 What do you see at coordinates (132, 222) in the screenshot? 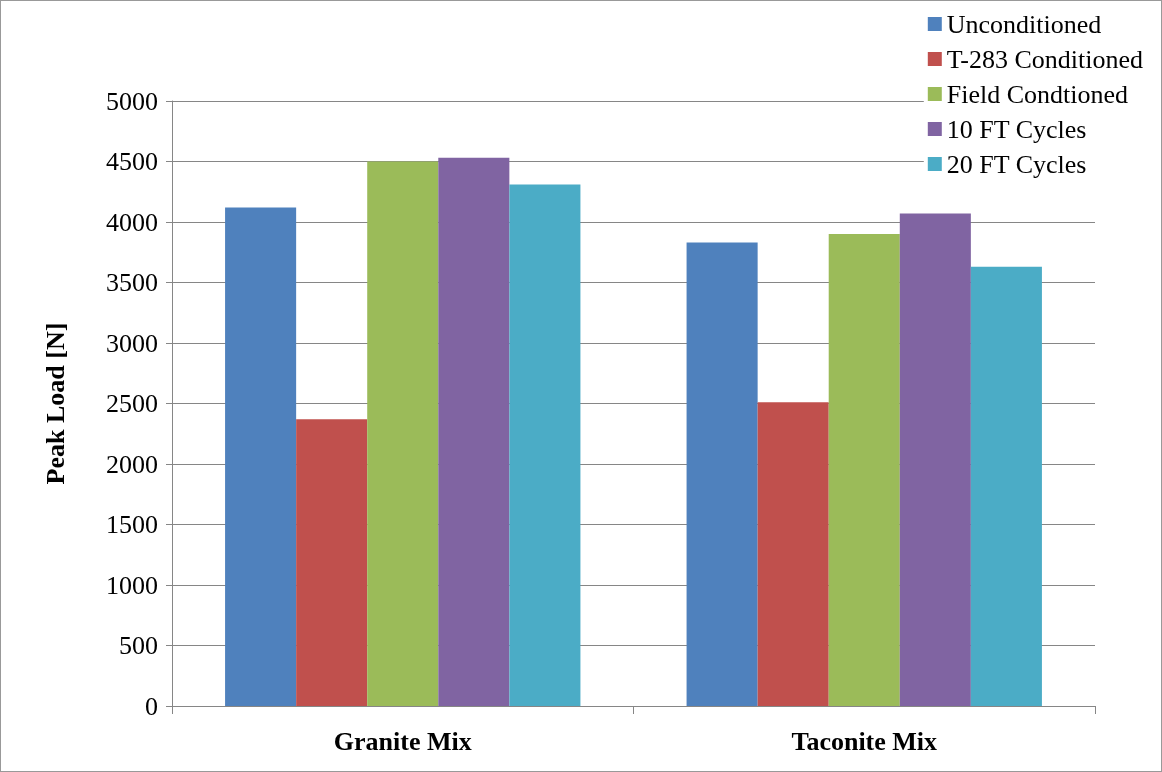
I see `y-tick-label: 4000` at bounding box center [132, 222].